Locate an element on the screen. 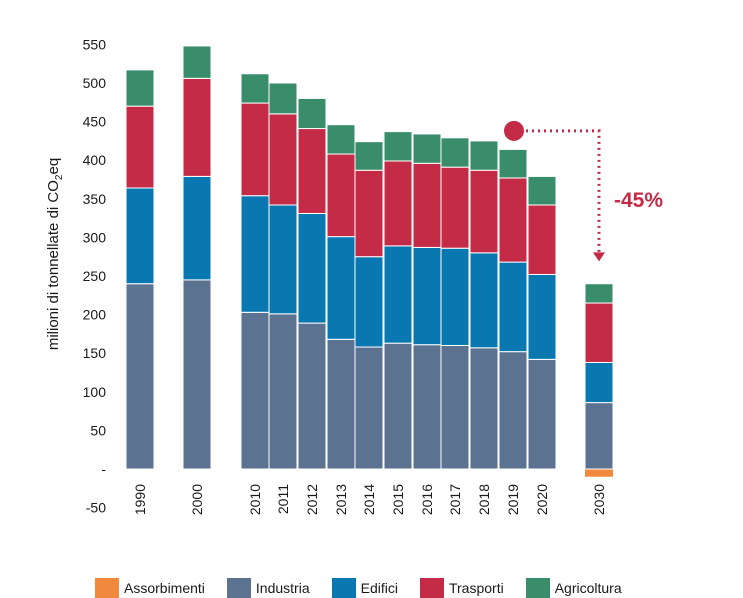 This screenshot has height=598, width=743. y-tick-label: 100 is located at coordinates (95, 392).